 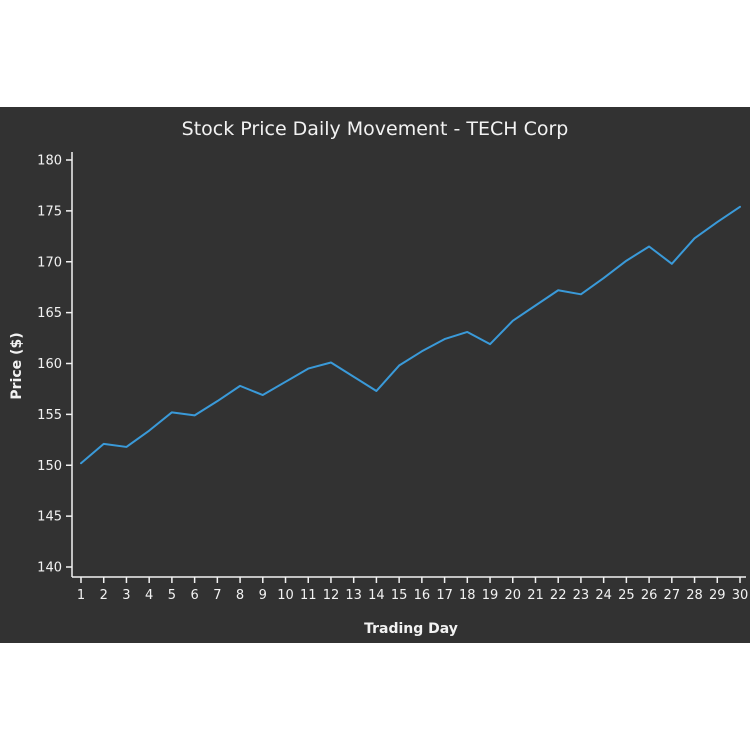 I want to click on x-tick-label: 23, so click(x=581, y=595).